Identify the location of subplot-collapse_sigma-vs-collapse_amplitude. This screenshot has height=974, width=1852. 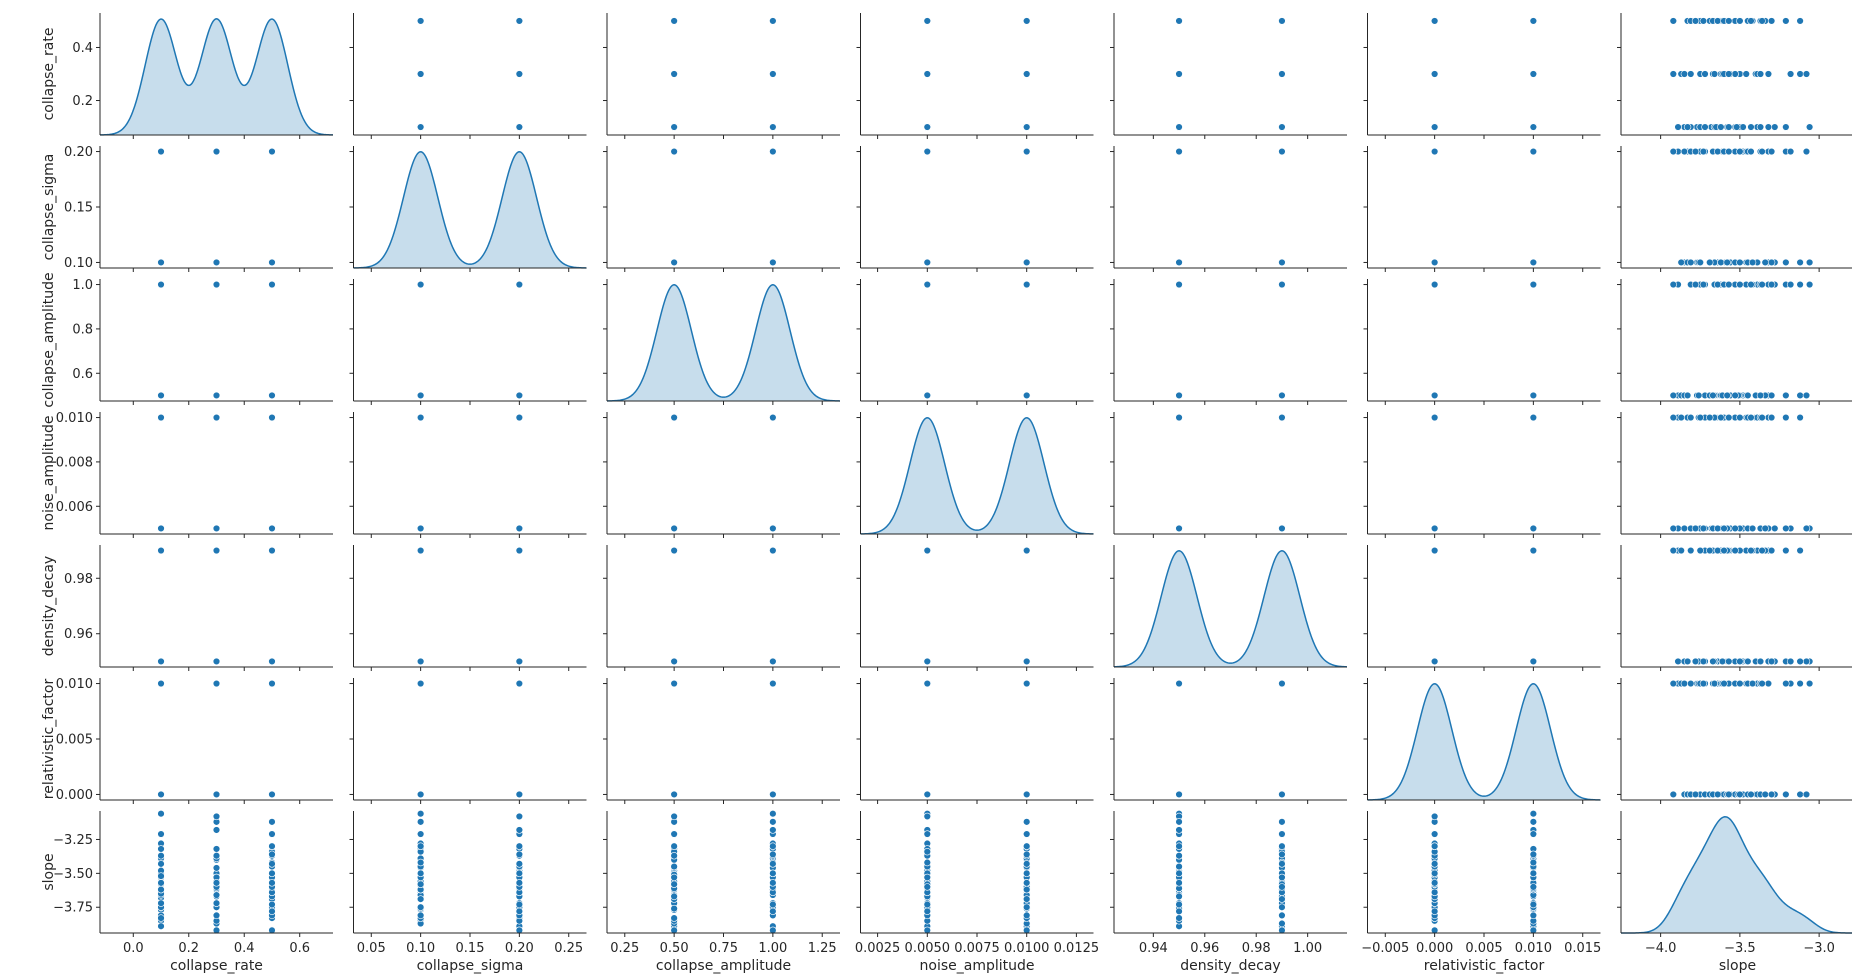
(721, 209).